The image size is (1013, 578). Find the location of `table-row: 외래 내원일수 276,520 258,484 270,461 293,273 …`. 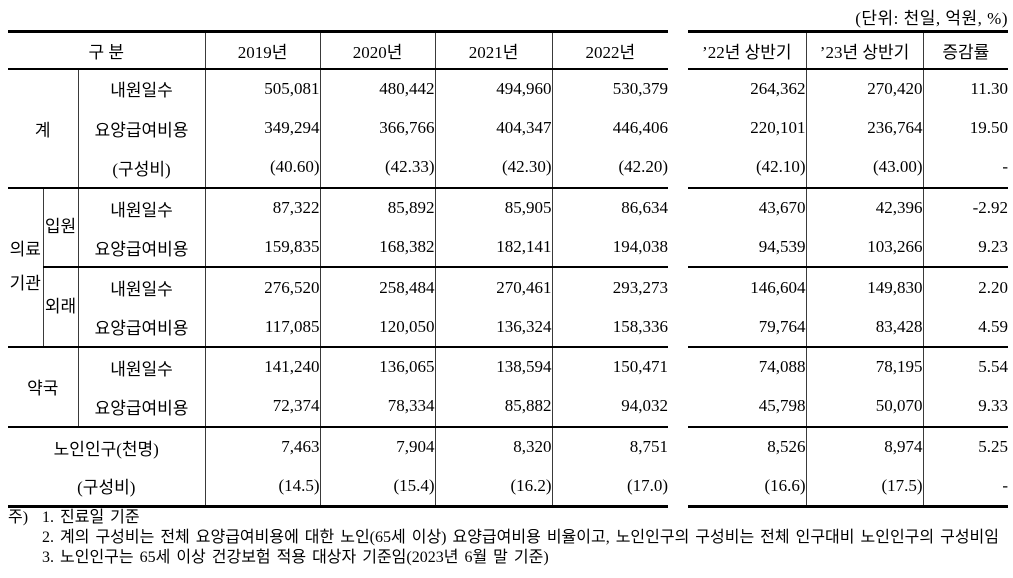

table-row: 외래 내원일수 276,520 258,484 270,461 293,273 … is located at coordinates (508, 308).